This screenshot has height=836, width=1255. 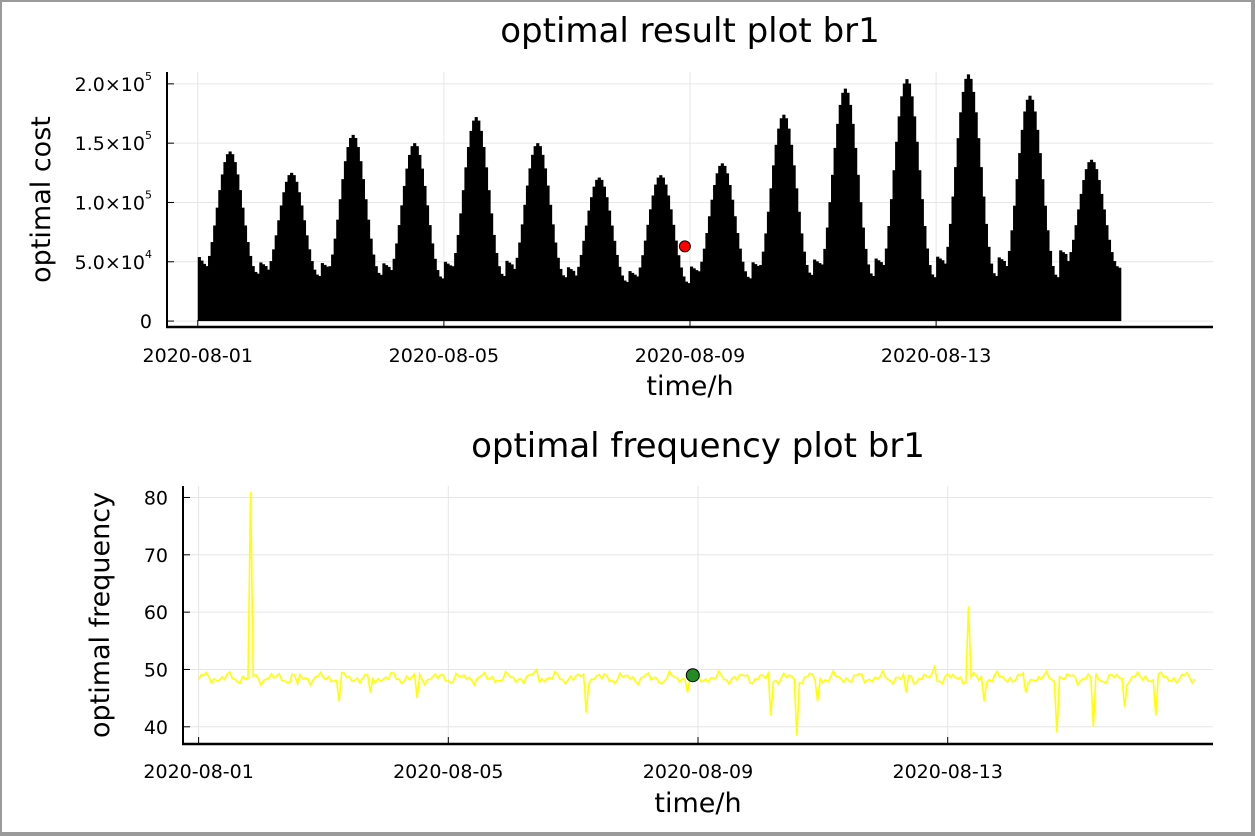 I want to click on chart-title: optimal frequency plot br1, so click(x=698, y=446).